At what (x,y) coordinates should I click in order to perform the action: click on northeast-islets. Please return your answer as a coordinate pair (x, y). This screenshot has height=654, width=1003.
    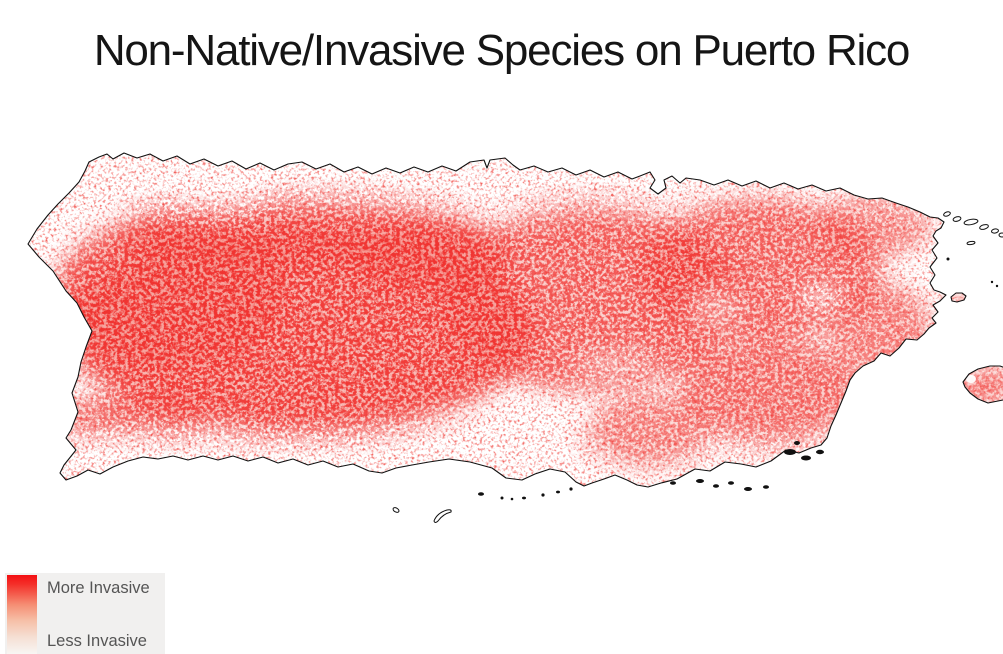
    Looking at the image, I should click on (973, 228).